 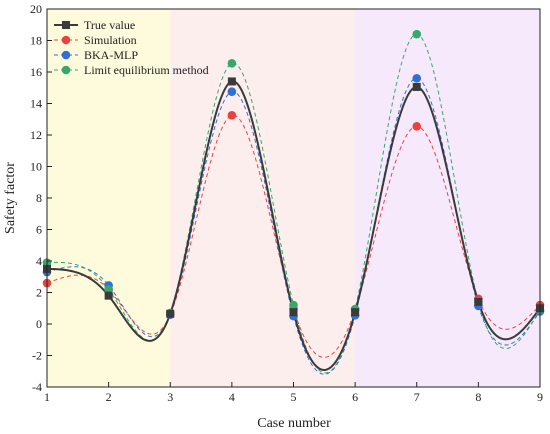 What do you see at coordinates (36, 135) in the screenshot?
I see `y-tick-label-9: 12` at bounding box center [36, 135].